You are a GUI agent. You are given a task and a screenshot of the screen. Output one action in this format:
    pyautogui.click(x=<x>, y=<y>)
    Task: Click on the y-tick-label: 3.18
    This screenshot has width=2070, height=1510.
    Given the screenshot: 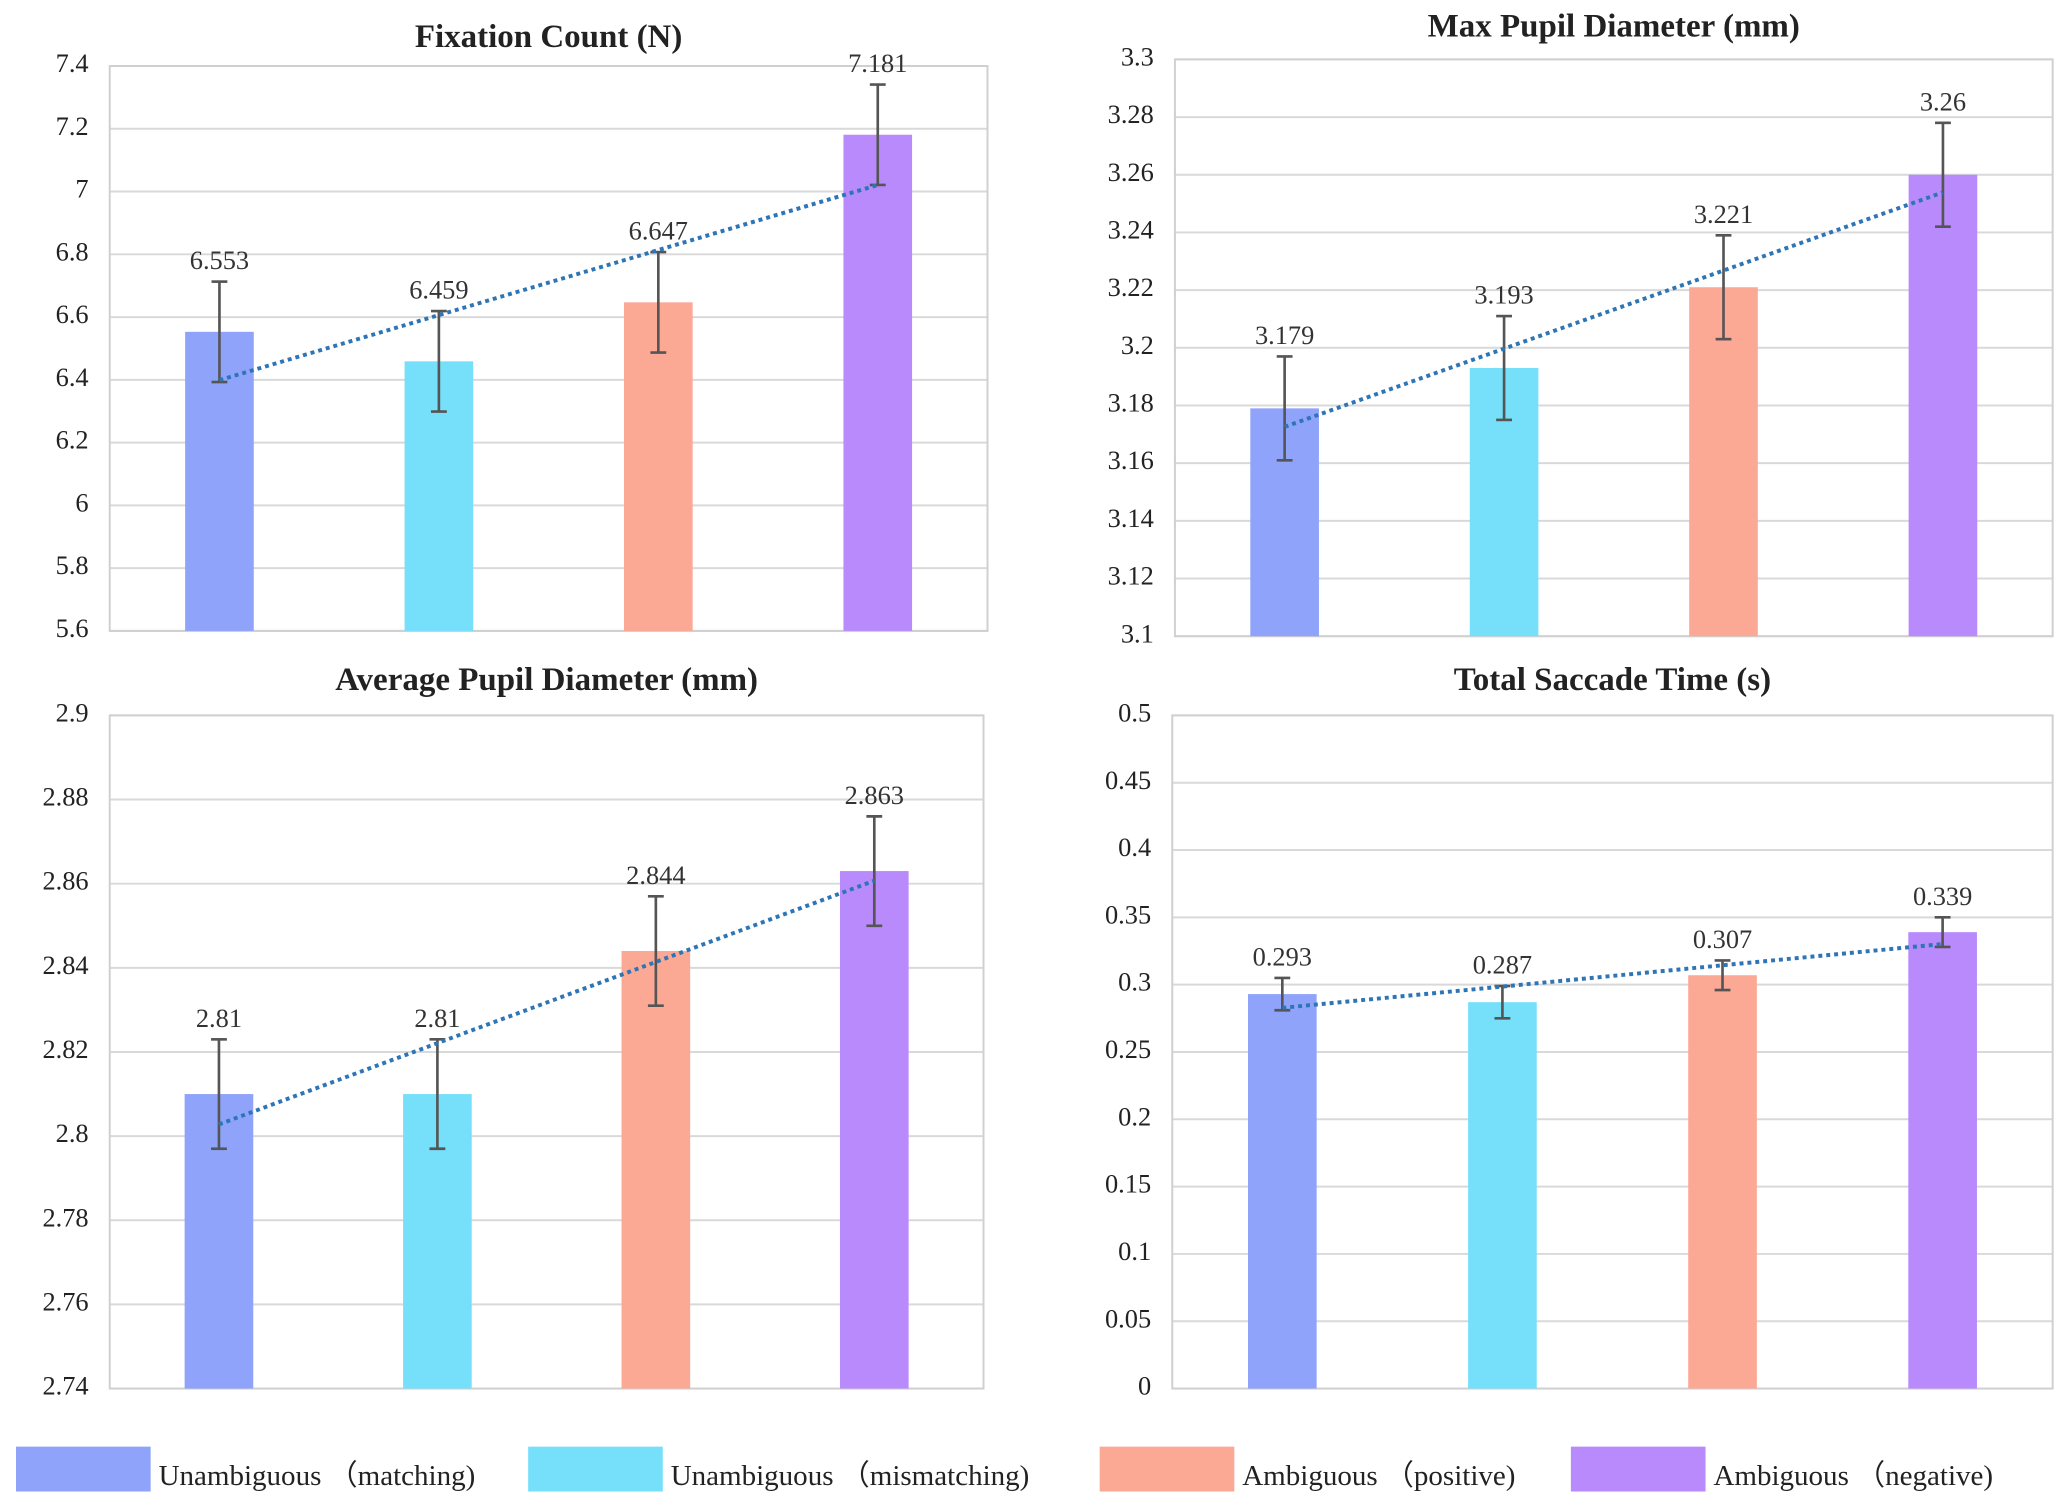 What is the action you would take?
    pyautogui.click(x=1131, y=403)
    